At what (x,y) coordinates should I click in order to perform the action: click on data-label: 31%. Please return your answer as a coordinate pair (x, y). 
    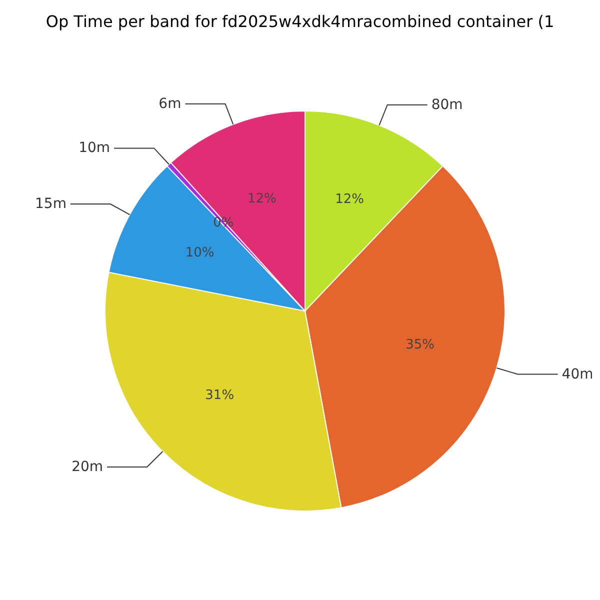
    Looking at the image, I should click on (219, 395).